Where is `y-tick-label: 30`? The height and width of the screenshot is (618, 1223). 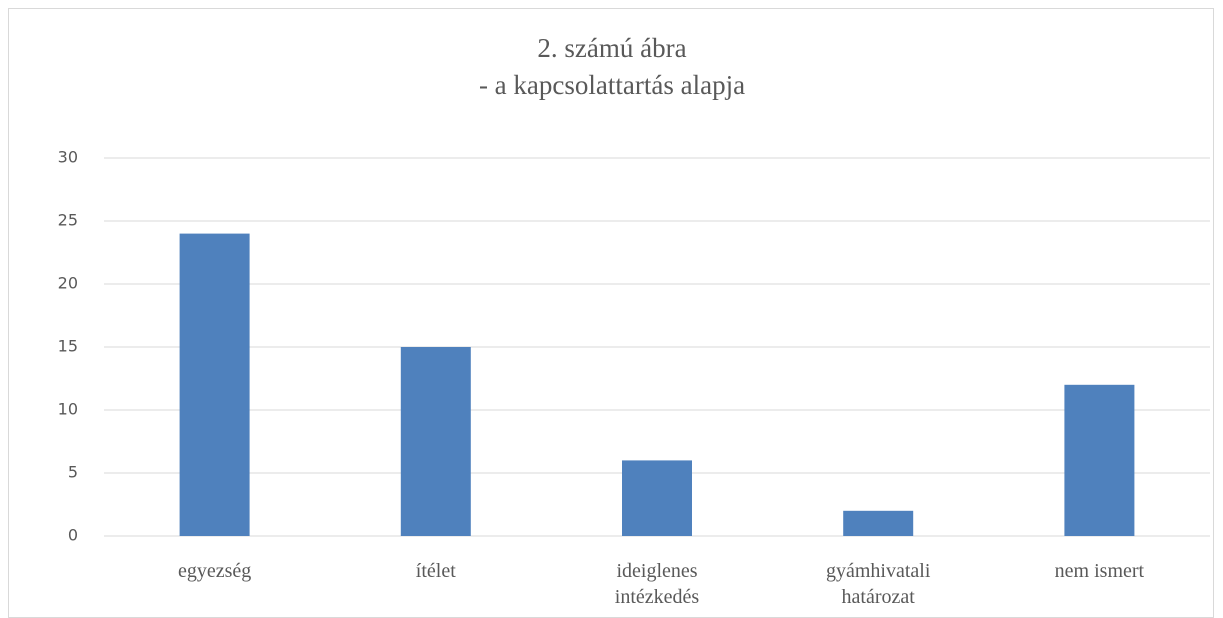 y-tick-label: 30 is located at coordinates (68, 157).